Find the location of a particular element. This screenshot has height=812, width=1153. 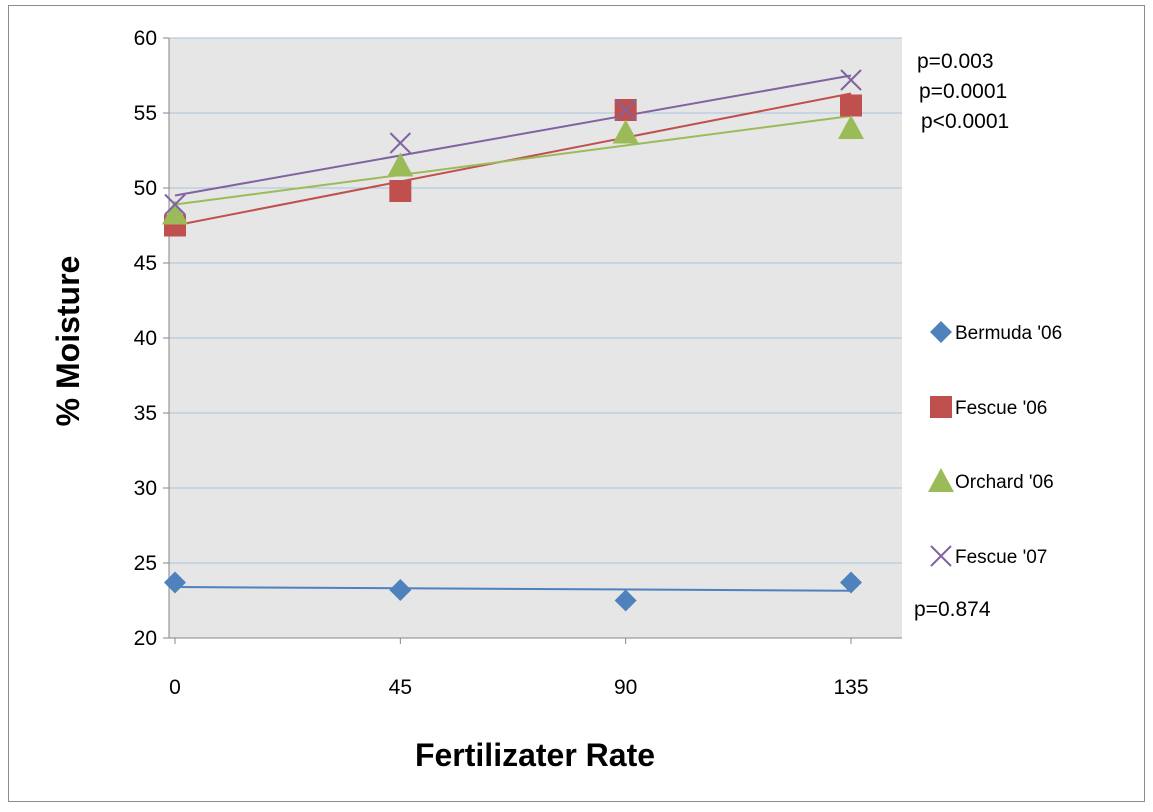

legend-label: Fescue '07 is located at coordinates (1001, 557).